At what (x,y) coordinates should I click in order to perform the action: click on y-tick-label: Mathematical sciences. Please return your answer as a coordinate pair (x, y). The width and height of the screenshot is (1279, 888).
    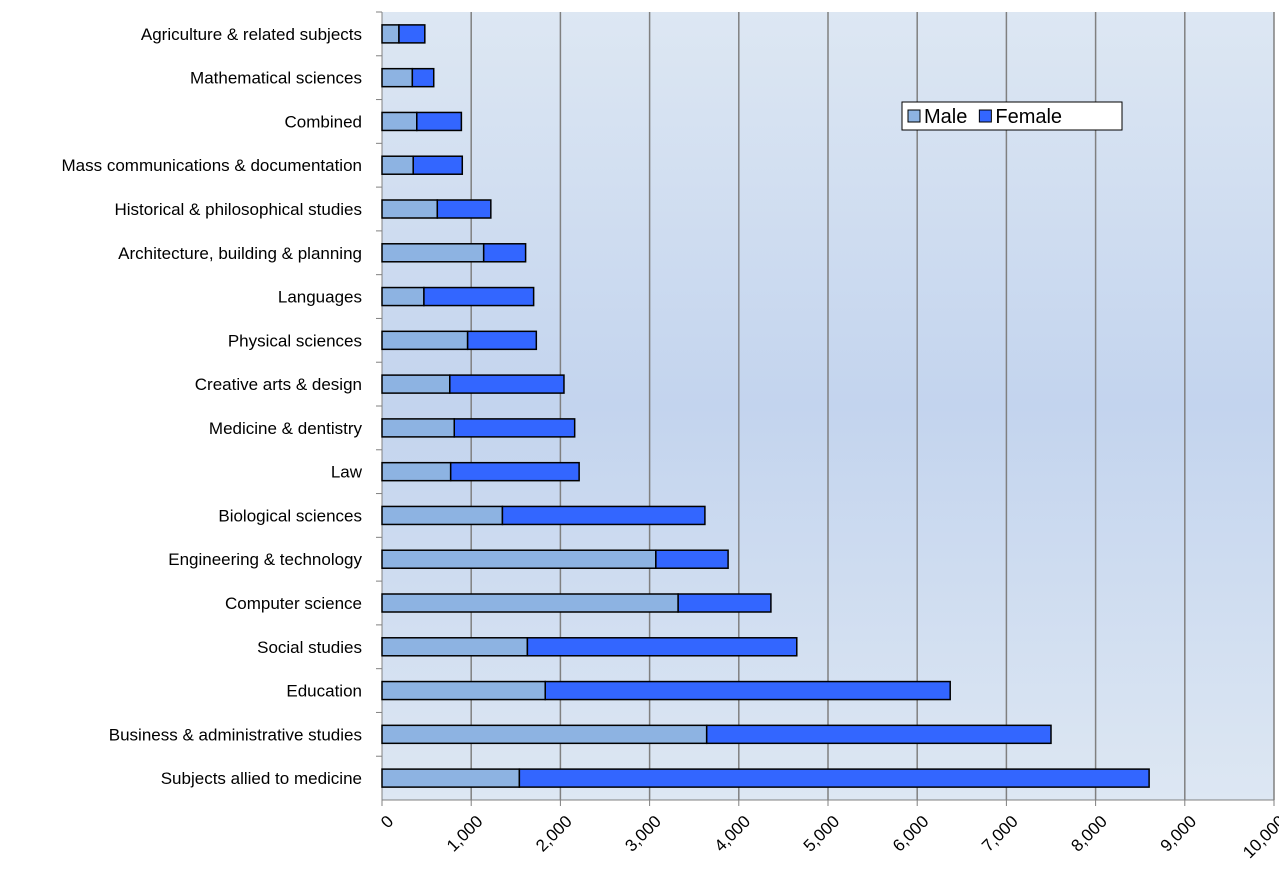
    Looking at the image, I should click on (276, 78).